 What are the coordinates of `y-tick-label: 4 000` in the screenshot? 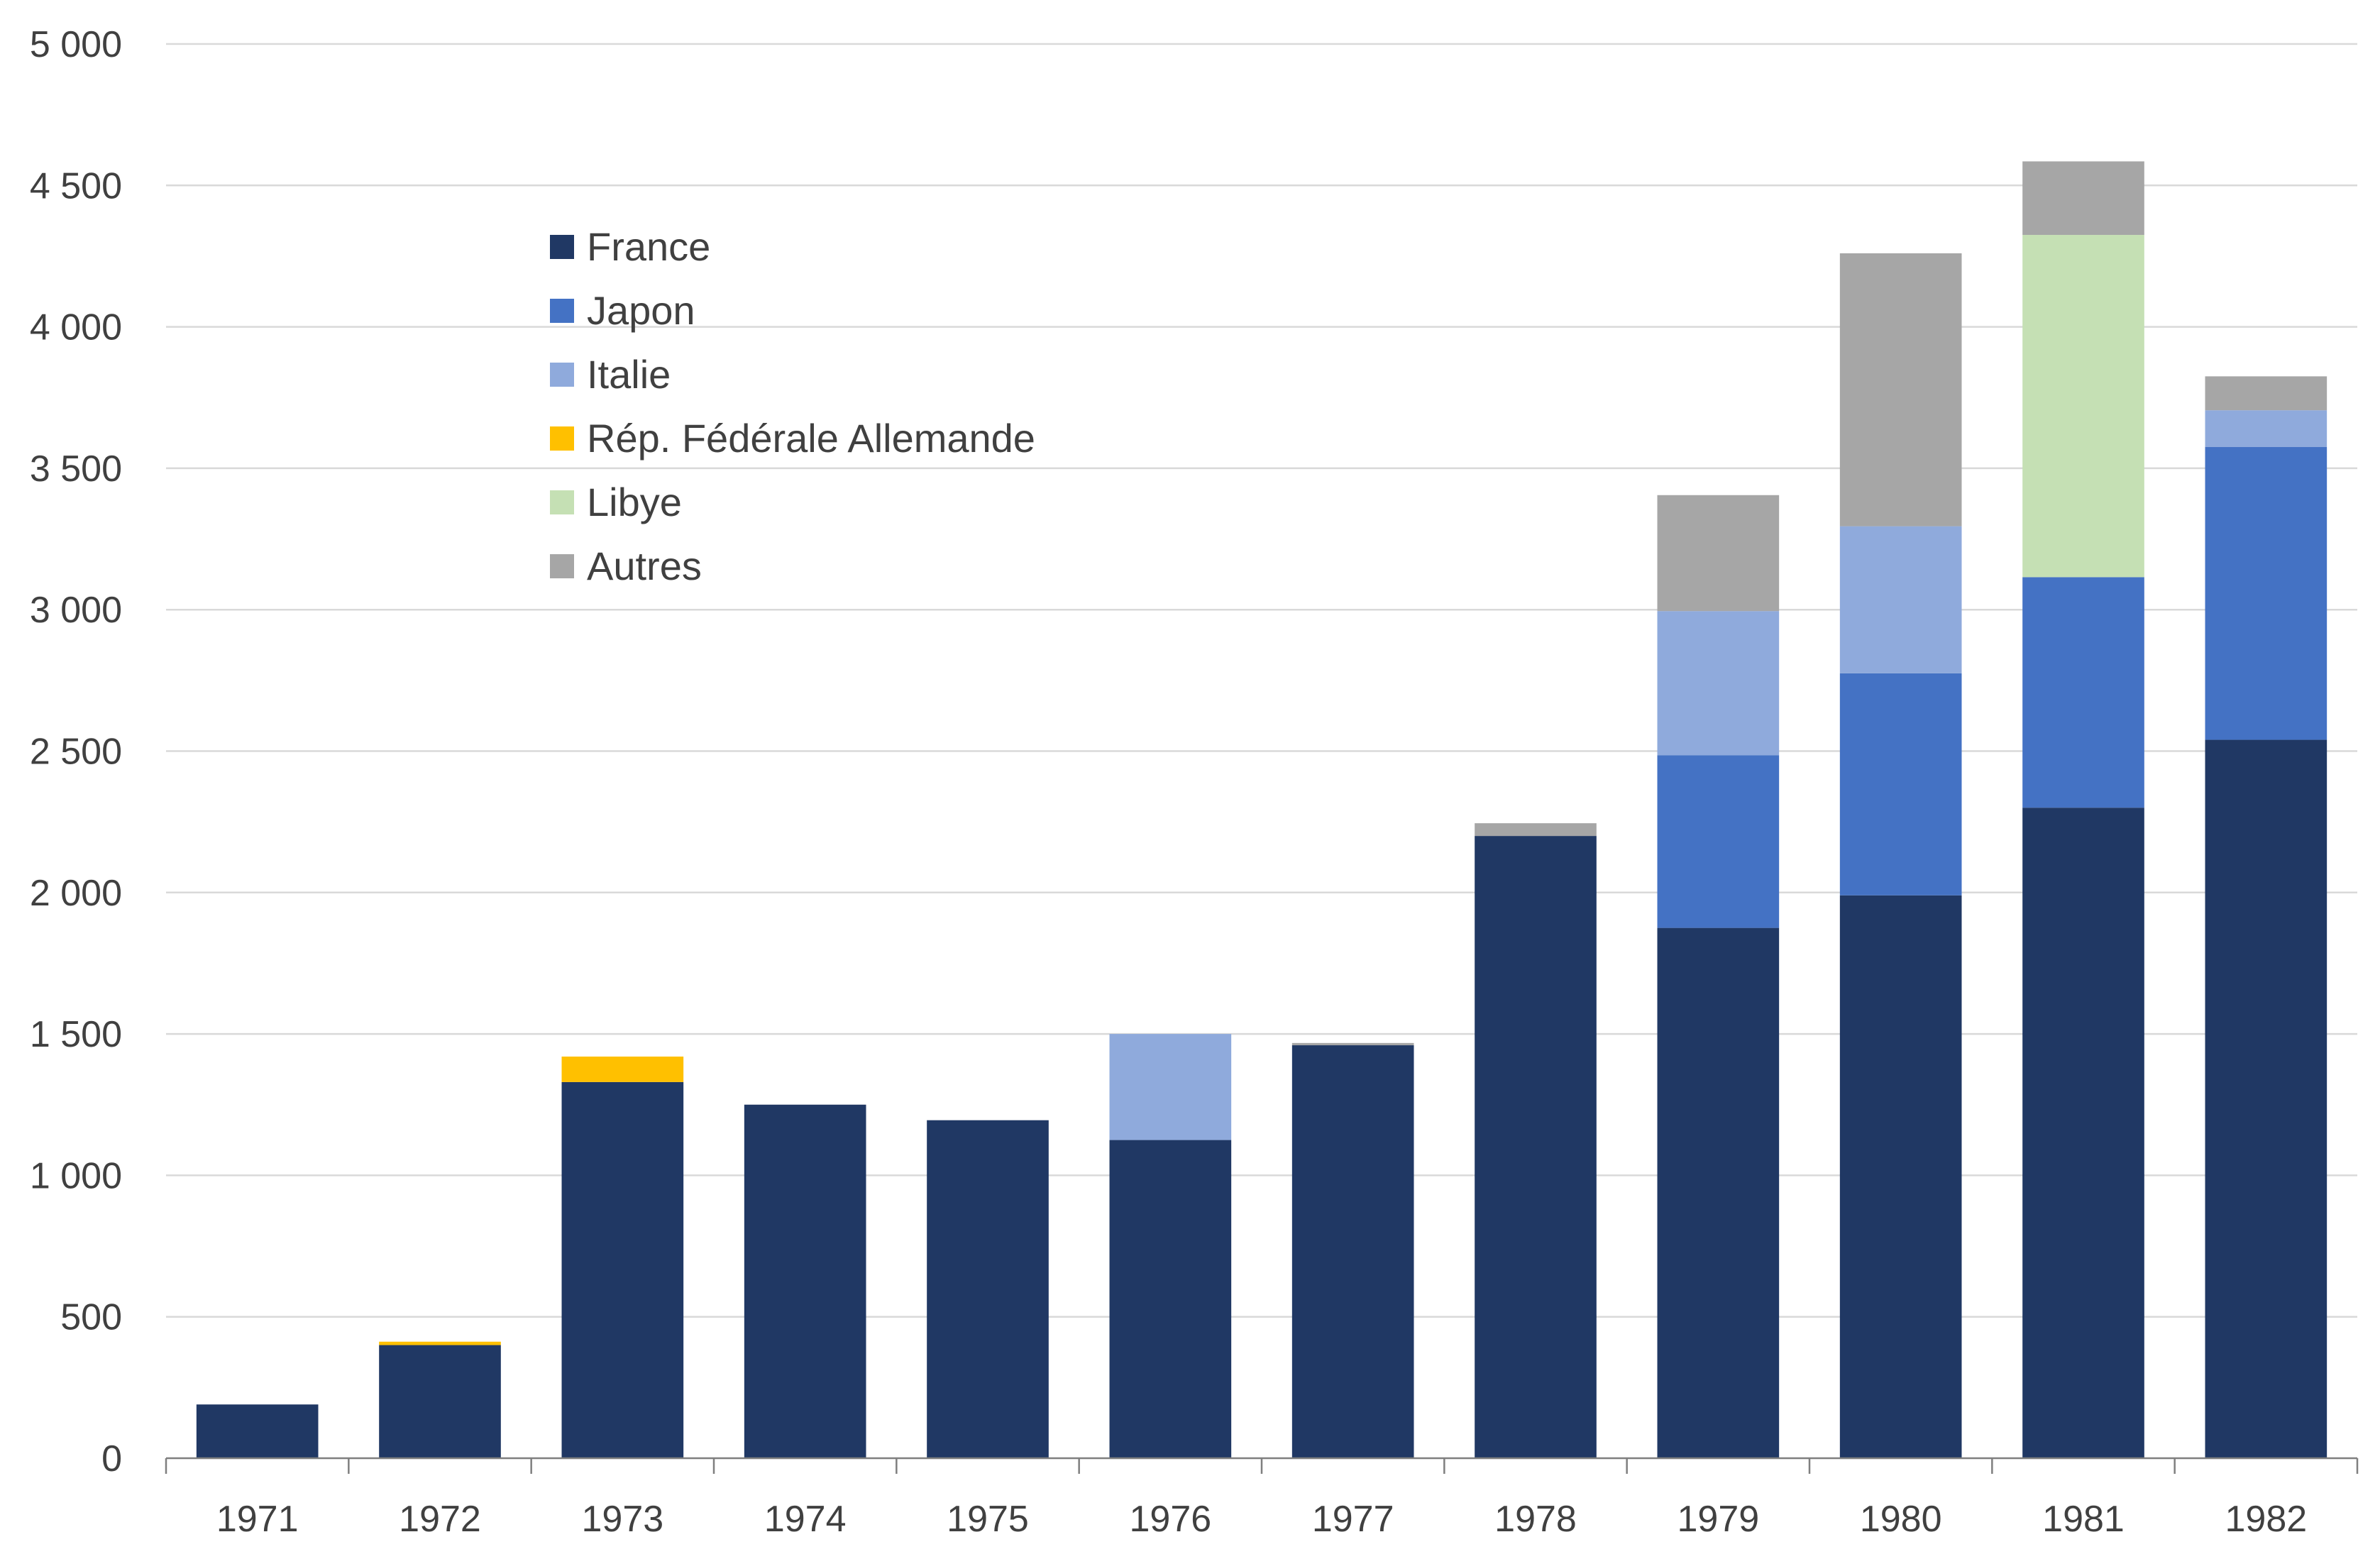 It's located at (76, 327).